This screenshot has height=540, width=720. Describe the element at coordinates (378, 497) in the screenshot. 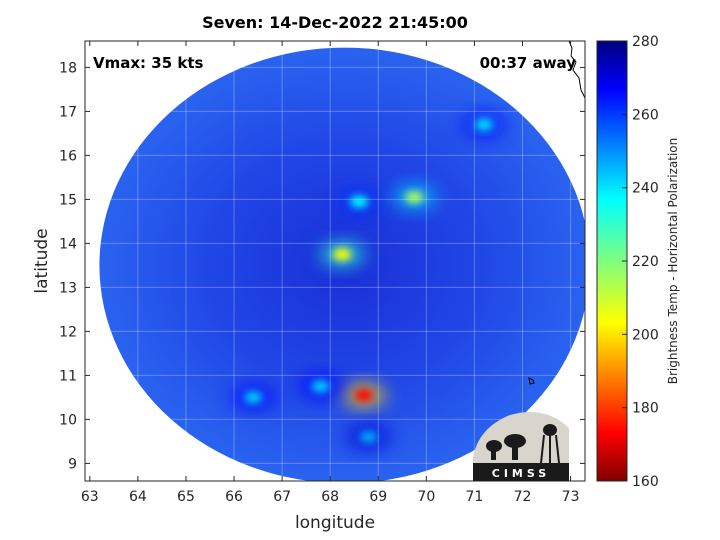

I see `x-tick-label: 69` at that location.